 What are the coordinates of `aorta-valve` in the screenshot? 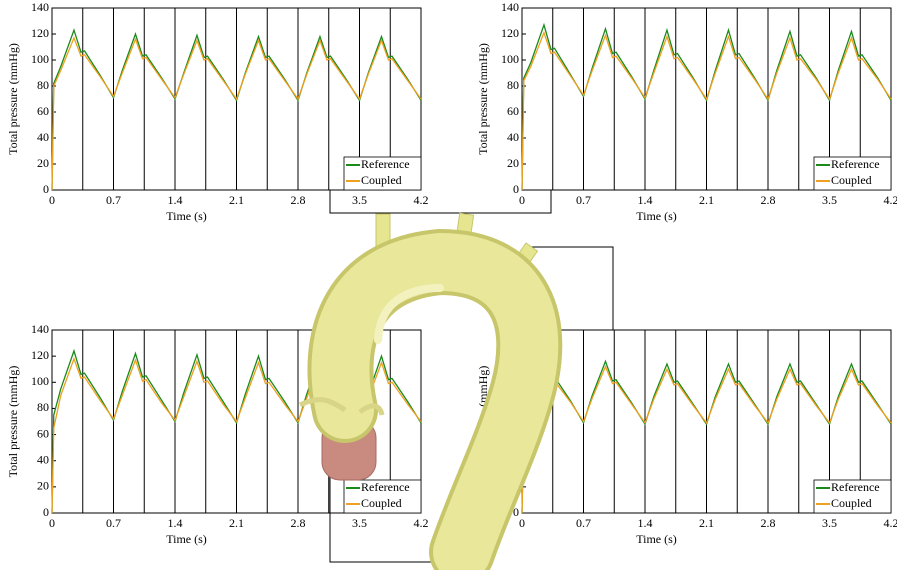 It's located at (341, 406).